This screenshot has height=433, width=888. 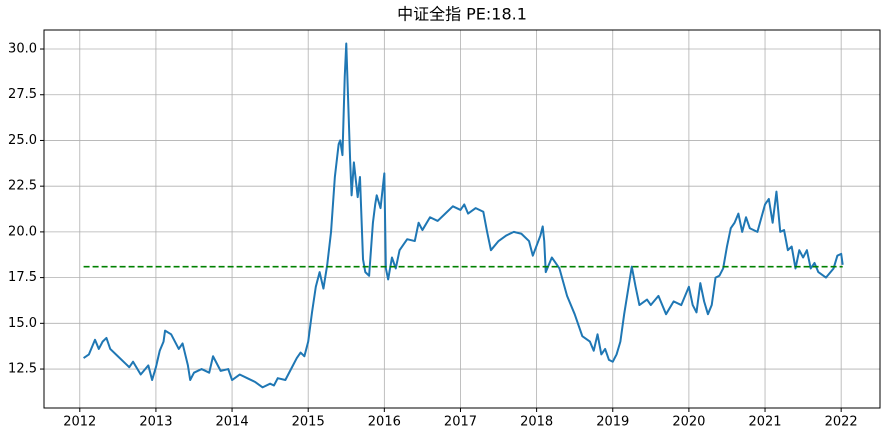 I want to click on y-tick-label: 12.5, so click(x=22, y=369).